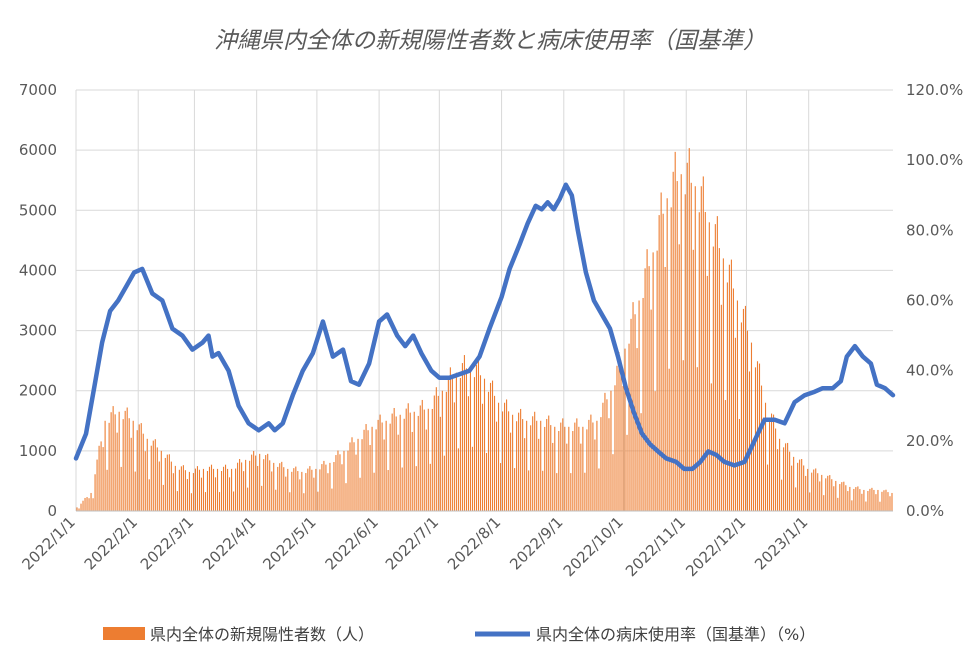 The image size is (980, 662). I want to click on y-left-tick-label: 6000, so click(38, 150).